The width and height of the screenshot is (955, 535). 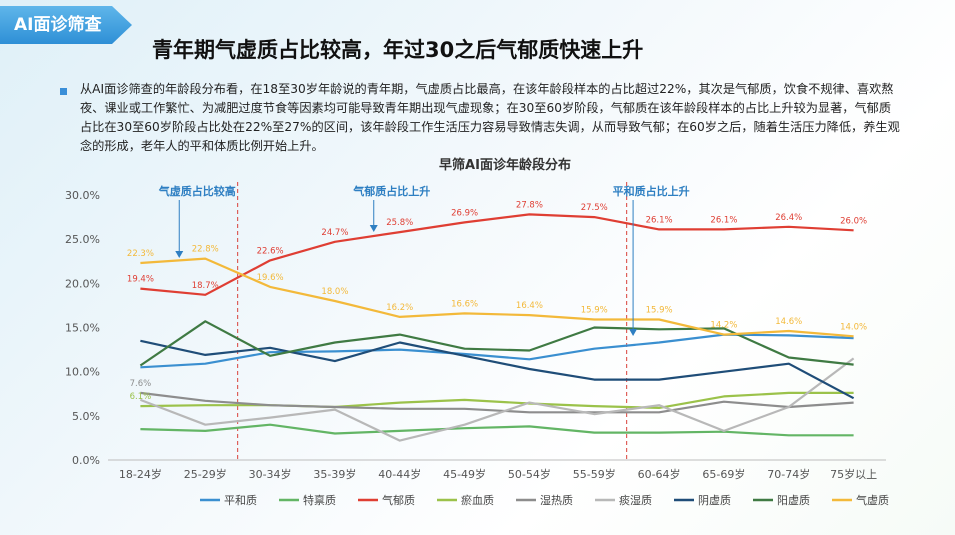 I want to click on data-label: 22.3%, so click(x=140, y=254).